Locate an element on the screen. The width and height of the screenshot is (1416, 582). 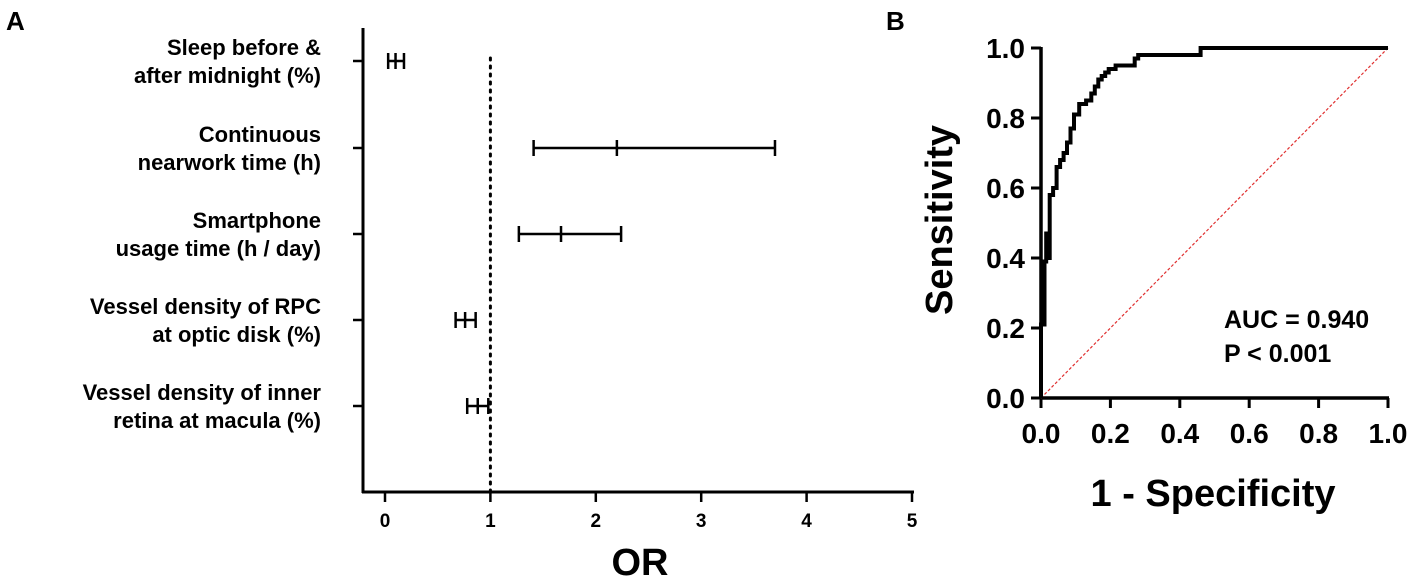
roc-y-tick-label: 1.0 is located at coordinates (1005, 48).